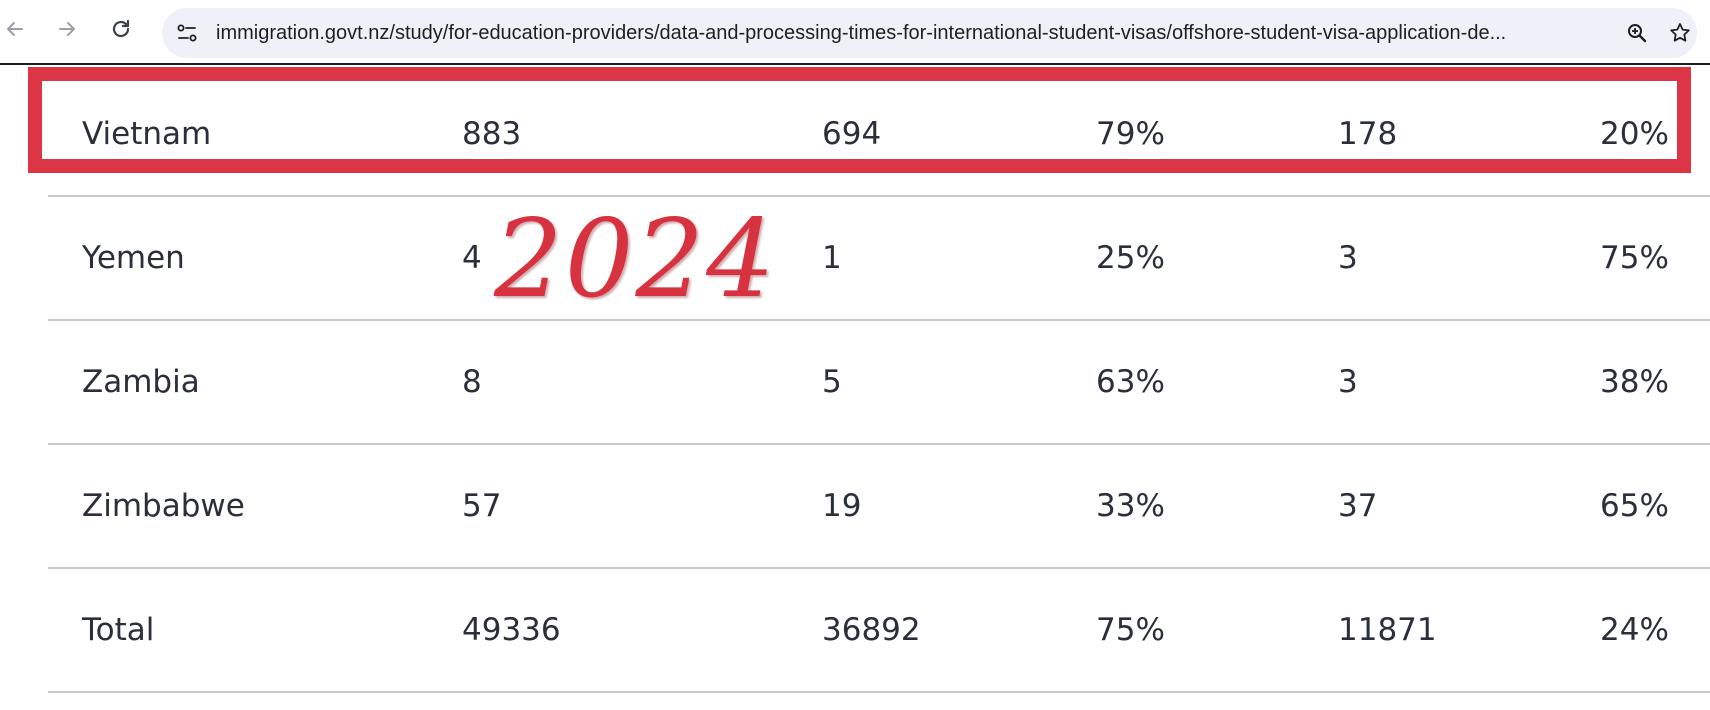 This screenshot has width=1710, height=710. Describe the element at coordinates (511, 630) in the screenshot. I see `value-cell: 49336` at that location.